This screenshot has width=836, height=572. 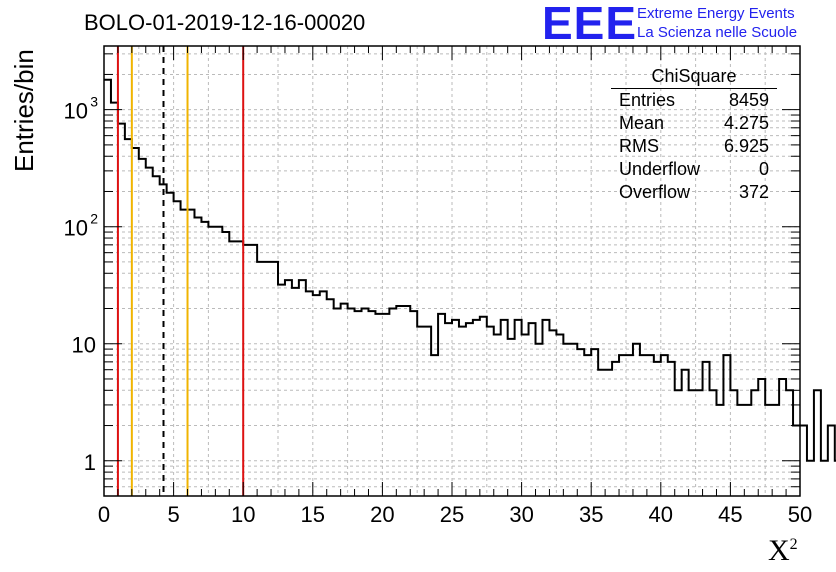 What do you see at coordinates (639, 146) in the screenshot?
I see `stats-label: RMS` at bounding box center [639, 146].